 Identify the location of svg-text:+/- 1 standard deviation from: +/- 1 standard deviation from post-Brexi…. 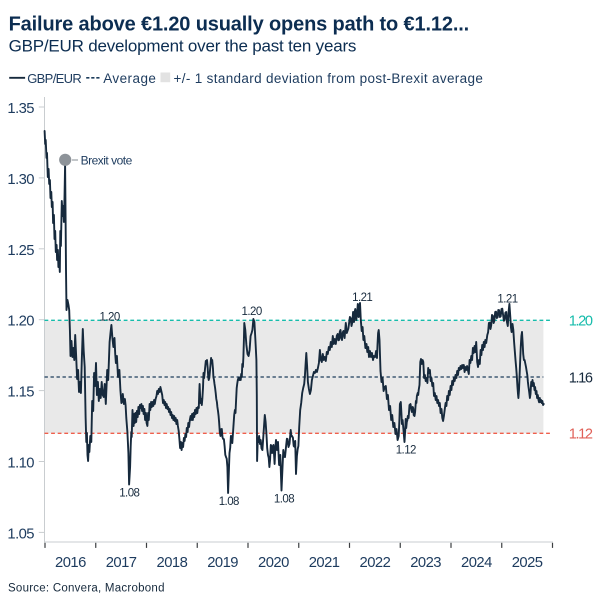
(329, 78).